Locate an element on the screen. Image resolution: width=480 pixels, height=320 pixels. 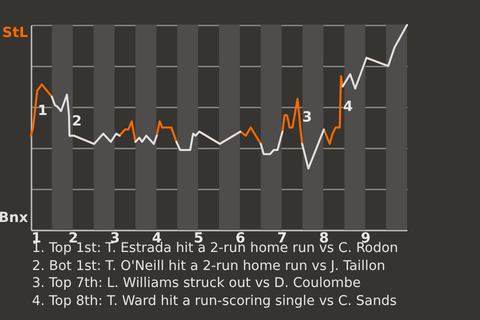
text: StL is located at coordinates (15, 33).